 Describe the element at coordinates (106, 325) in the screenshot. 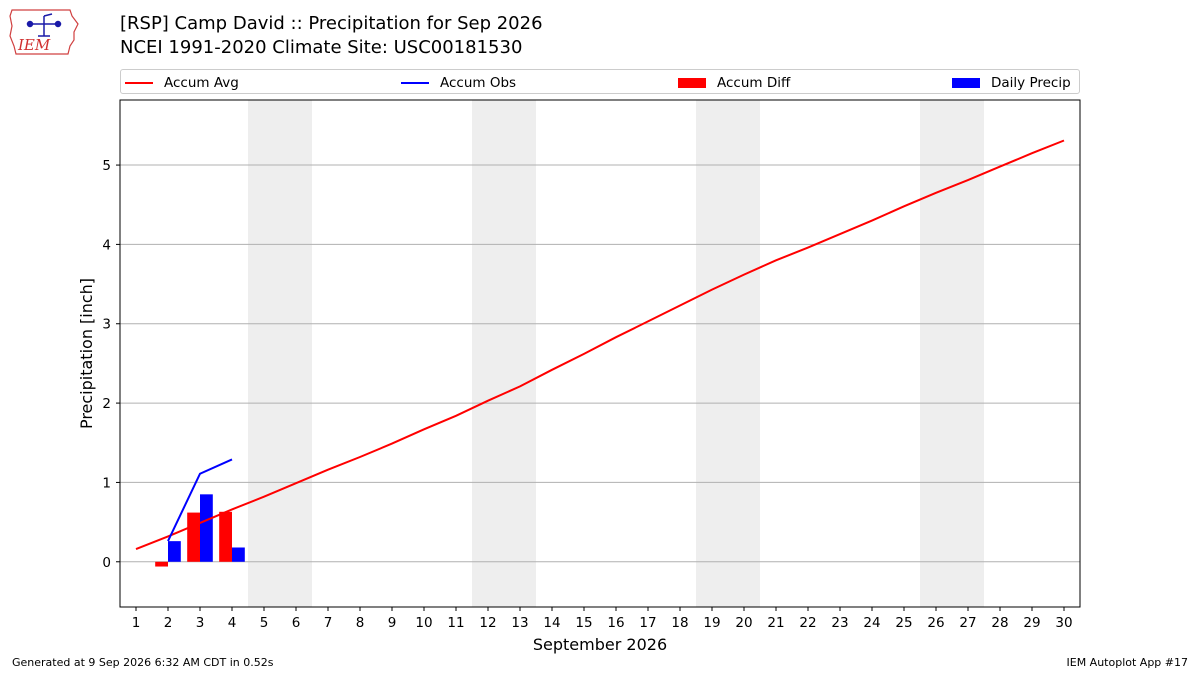

I see `y-tick-label: 3` at that location.